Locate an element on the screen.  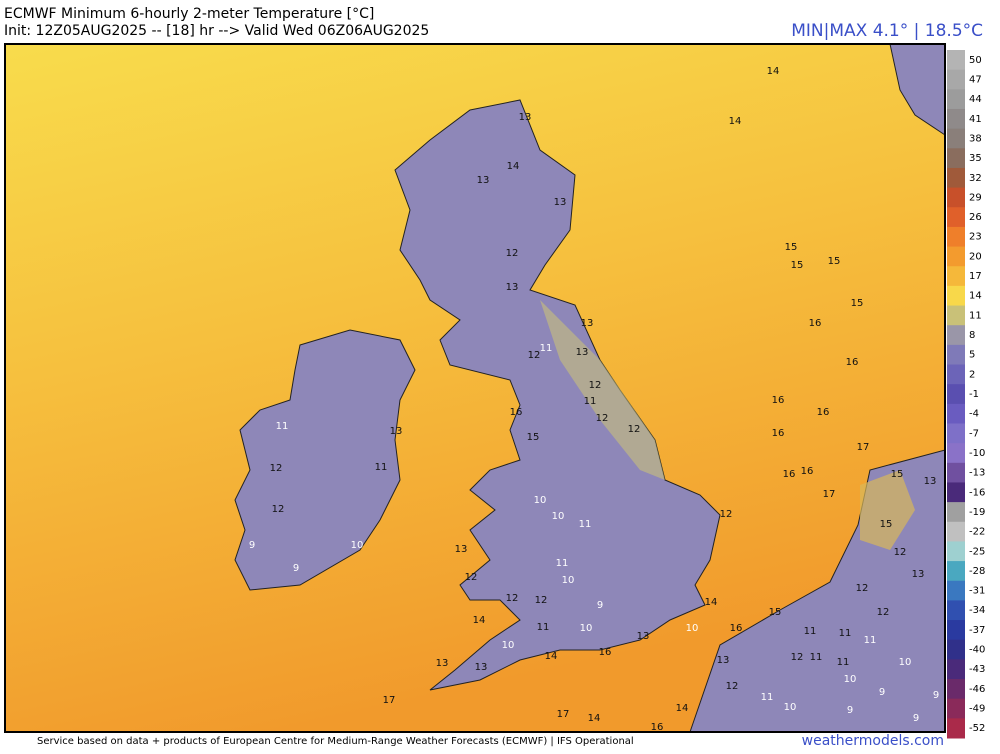
colorbar-label: -22 is located at coordinates (977, 532).